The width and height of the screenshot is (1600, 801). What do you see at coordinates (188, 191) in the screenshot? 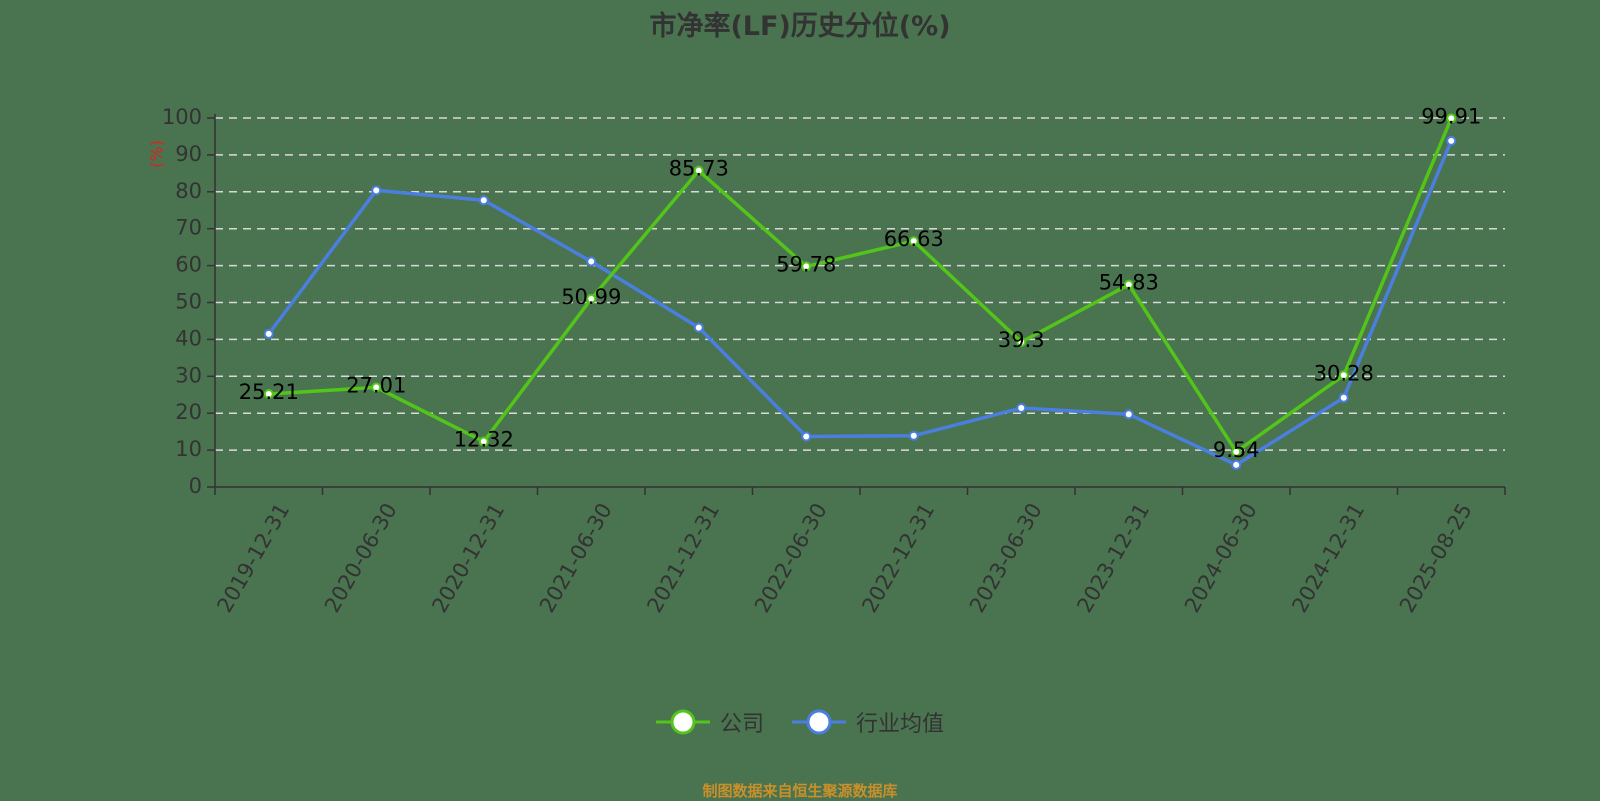
I see `y-tick-label: 80` at bounding box center [188, 191].